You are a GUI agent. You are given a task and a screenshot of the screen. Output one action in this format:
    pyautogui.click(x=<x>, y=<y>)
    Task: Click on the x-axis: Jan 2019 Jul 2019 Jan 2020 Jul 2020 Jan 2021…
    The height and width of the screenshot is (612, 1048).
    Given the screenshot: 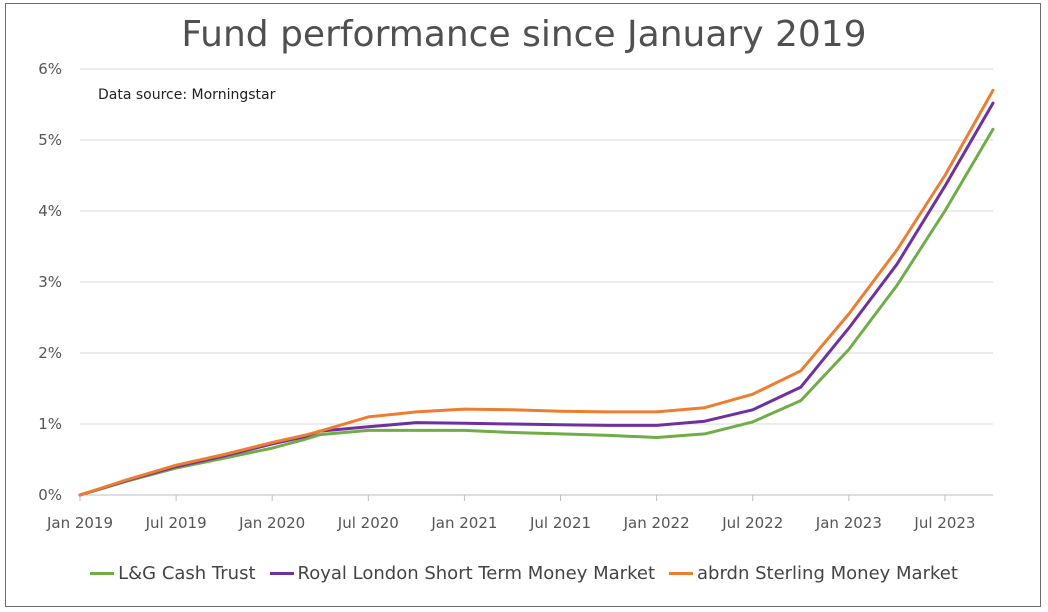 What is the action you would take?
    pyautogui.click(x=510, y=513)
    